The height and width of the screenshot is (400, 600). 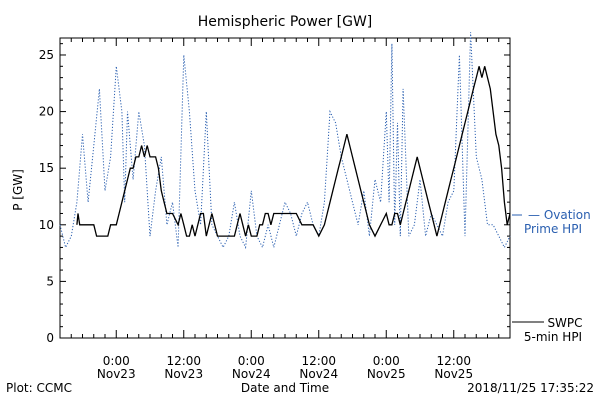 I want to click on y-tick-label: 20, so click(x=46, y=112).